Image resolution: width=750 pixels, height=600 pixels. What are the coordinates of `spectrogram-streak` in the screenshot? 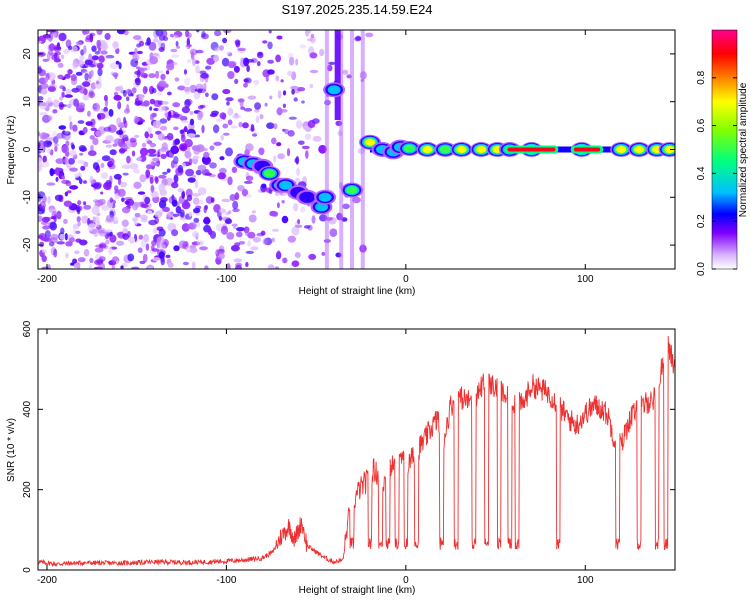 It's located at (362, 149).